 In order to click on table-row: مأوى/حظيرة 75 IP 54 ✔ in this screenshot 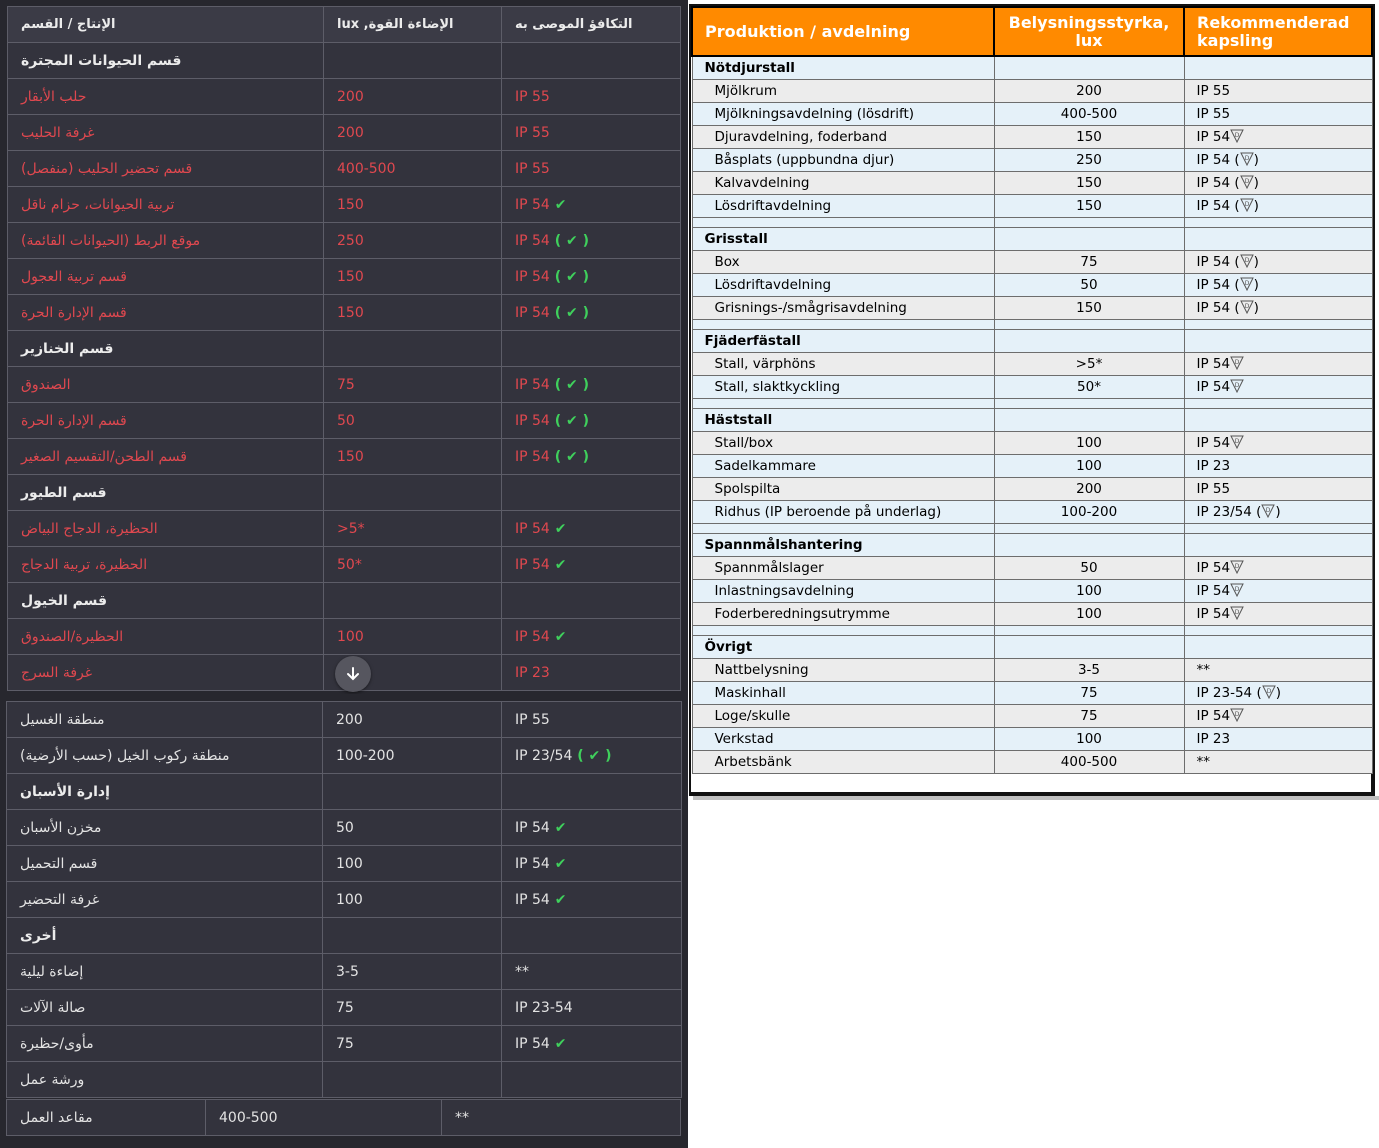, I will do `click(344, 1043)`.